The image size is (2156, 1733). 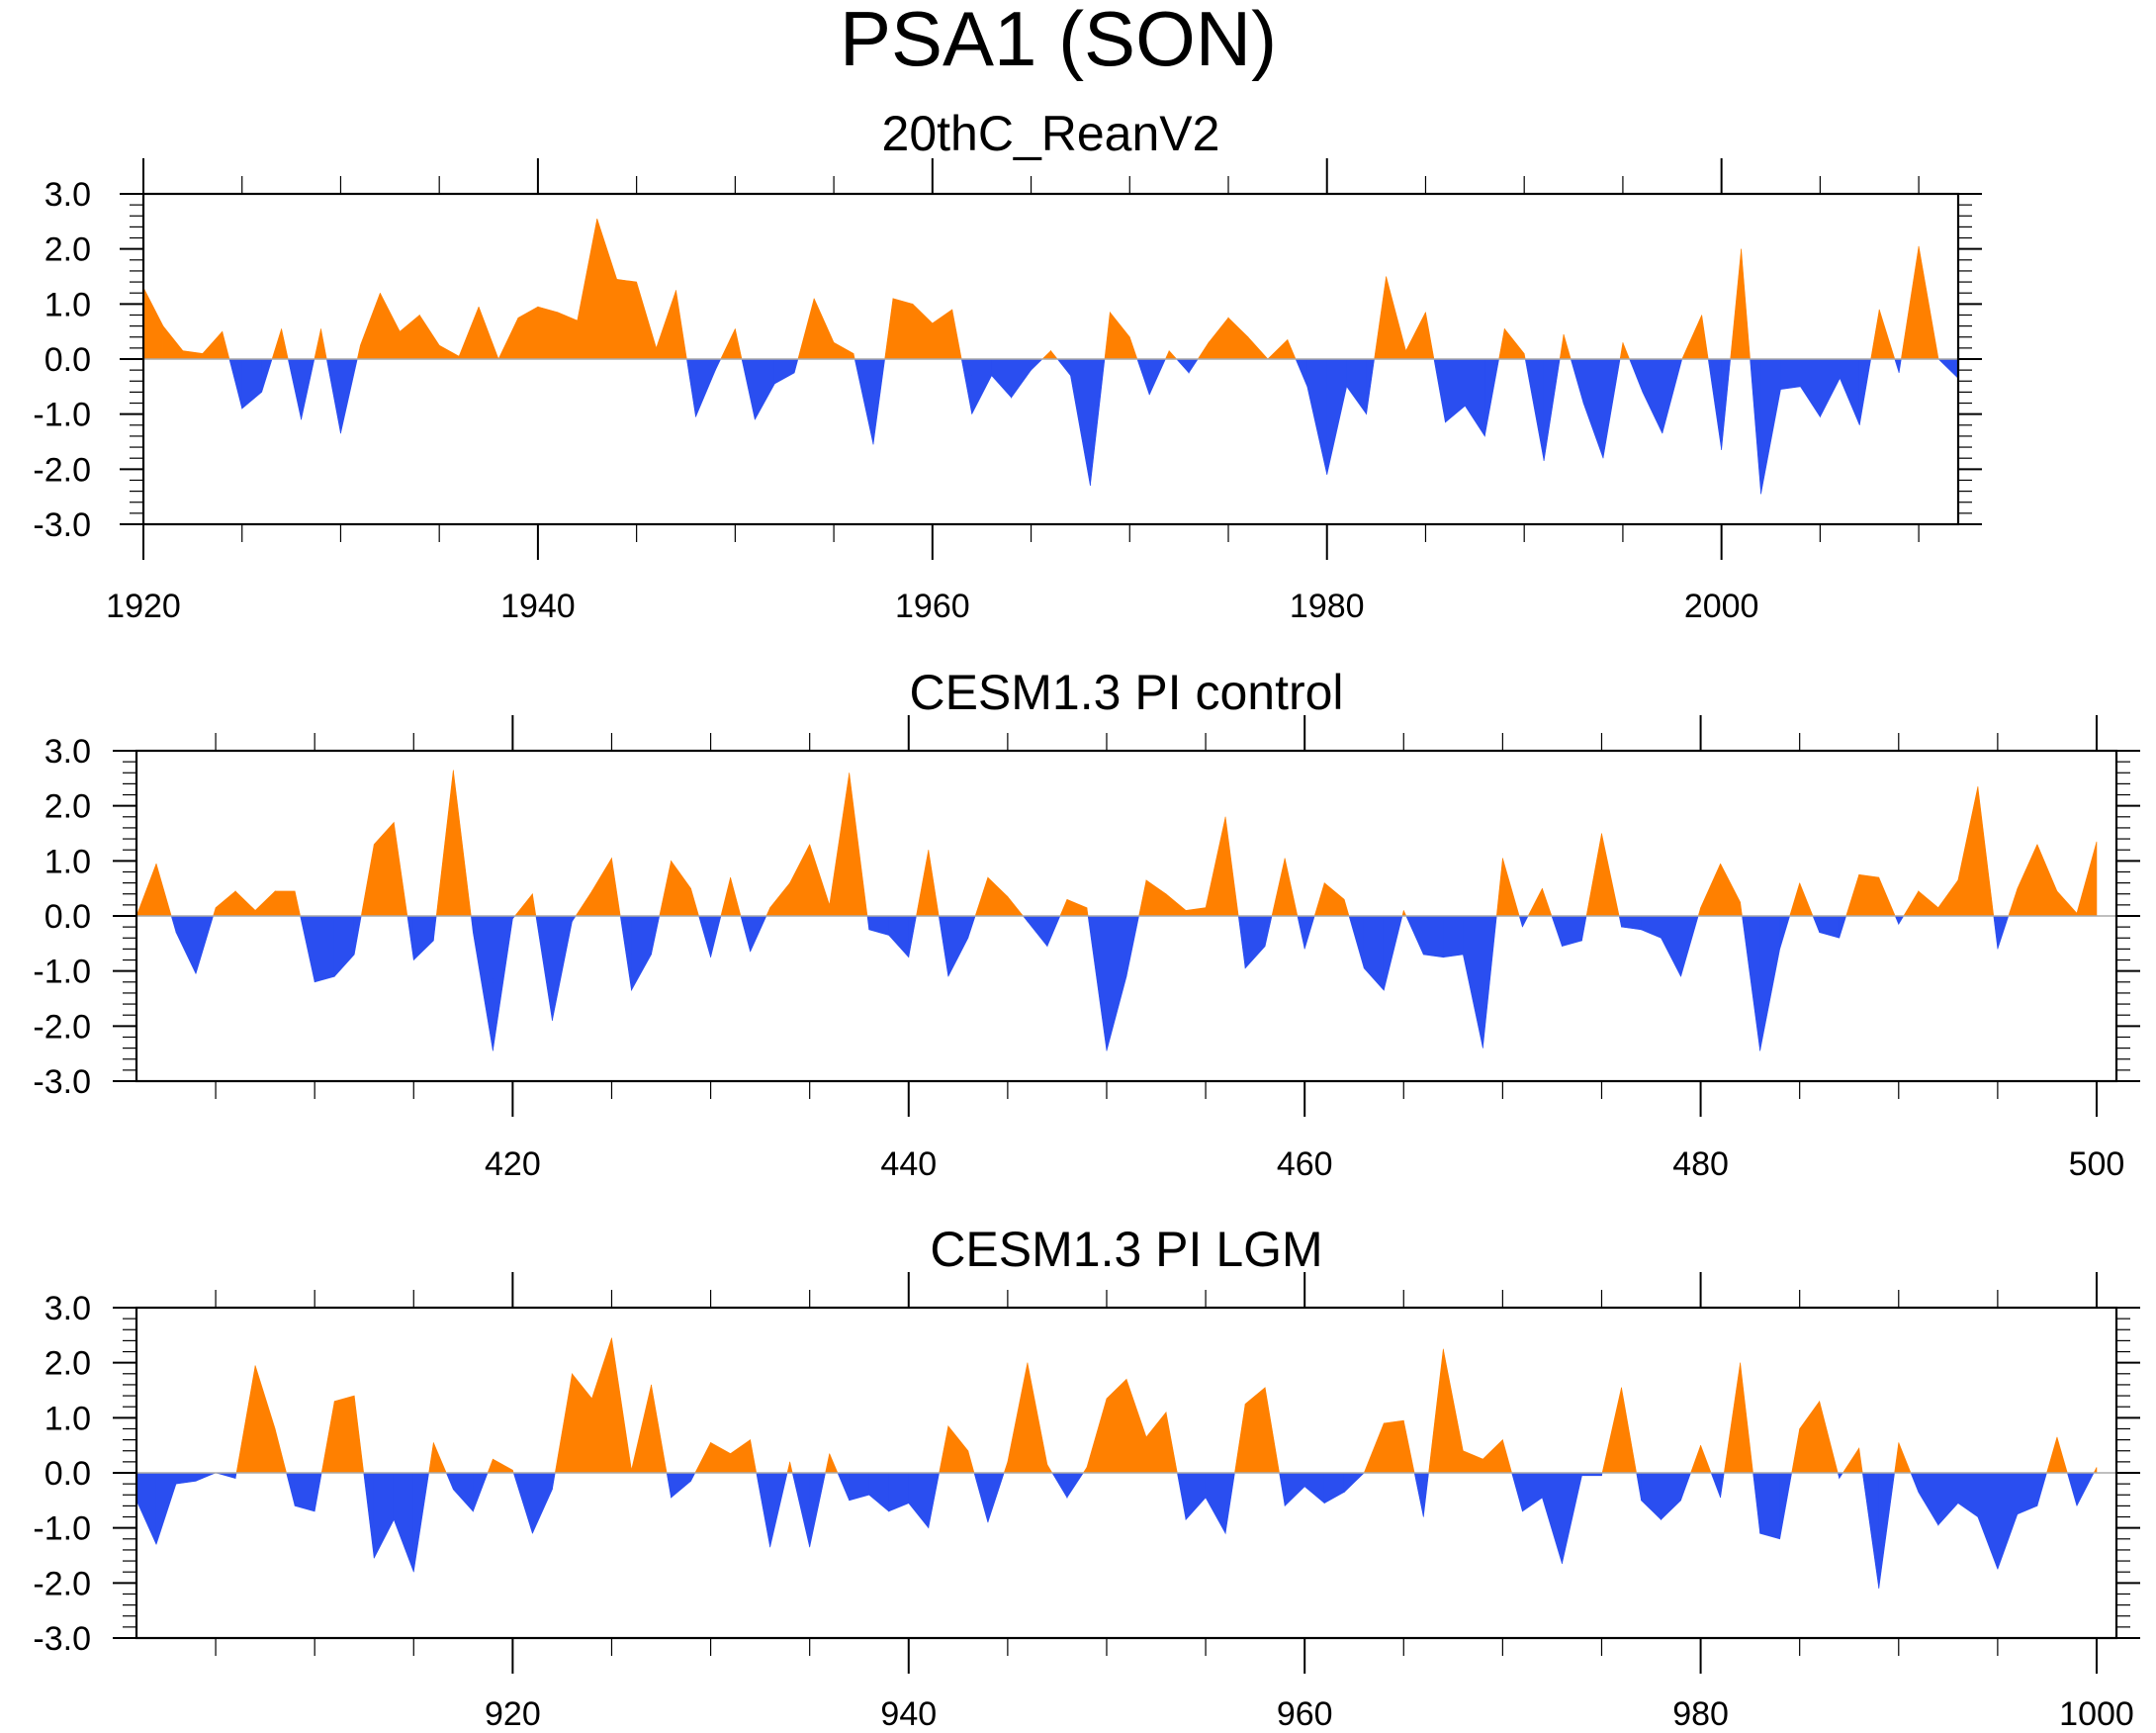 What do you see at coordinates (143, 606) in the screenshot?
I see `x-tick-label: 1920` at bounding box center [143, 606].